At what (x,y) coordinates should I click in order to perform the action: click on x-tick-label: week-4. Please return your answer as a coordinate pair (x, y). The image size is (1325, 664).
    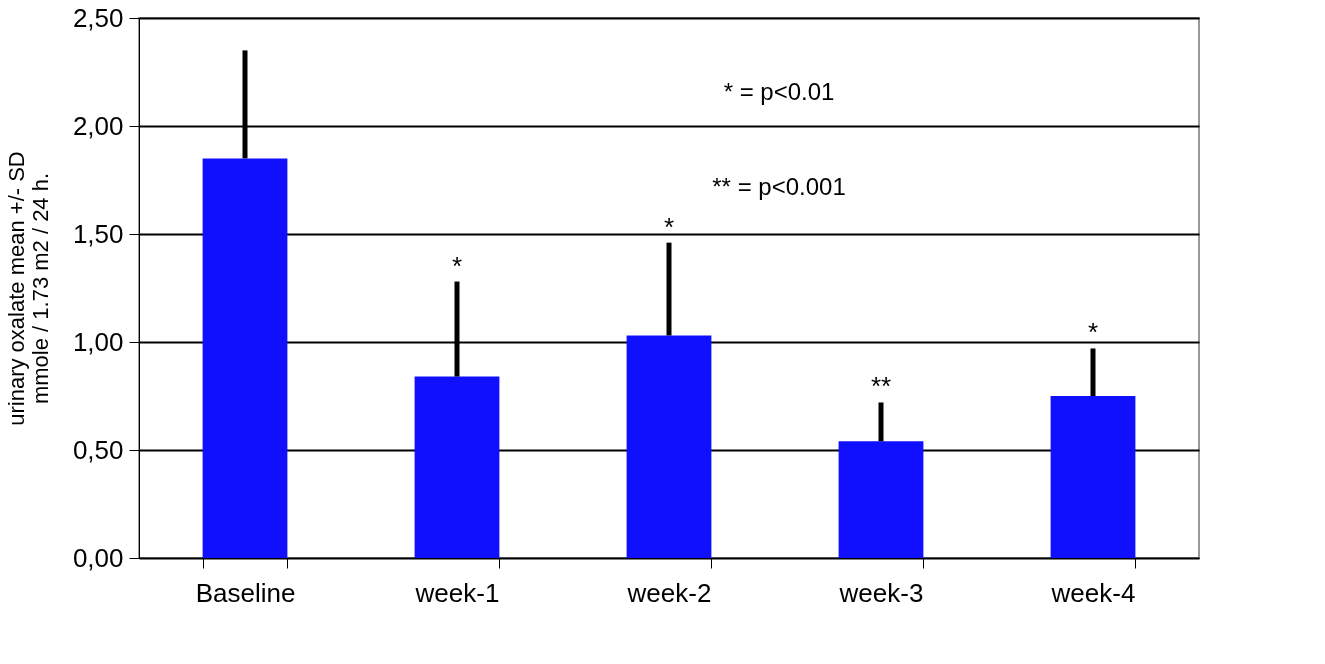
    Looking at the image, I should click on (1093, 592).